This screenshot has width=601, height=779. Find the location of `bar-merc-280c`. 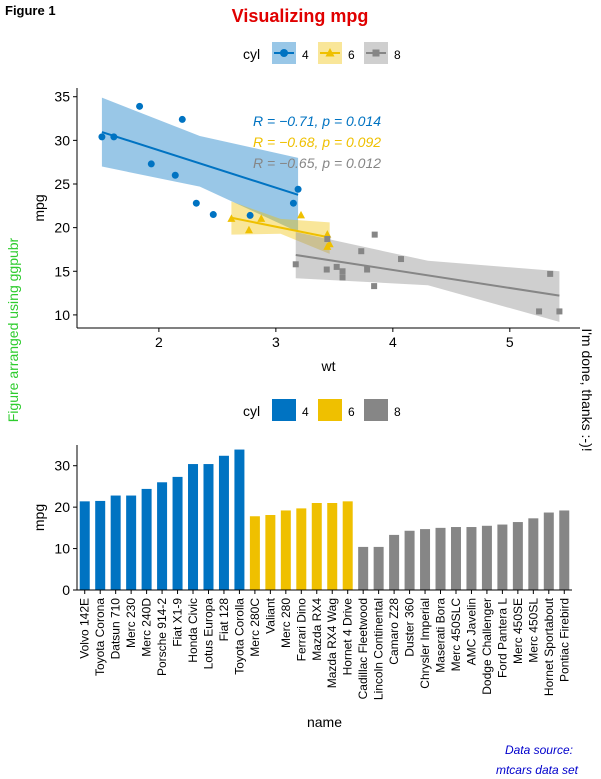

bar-merc-280c is located at coordinates (254, 553).